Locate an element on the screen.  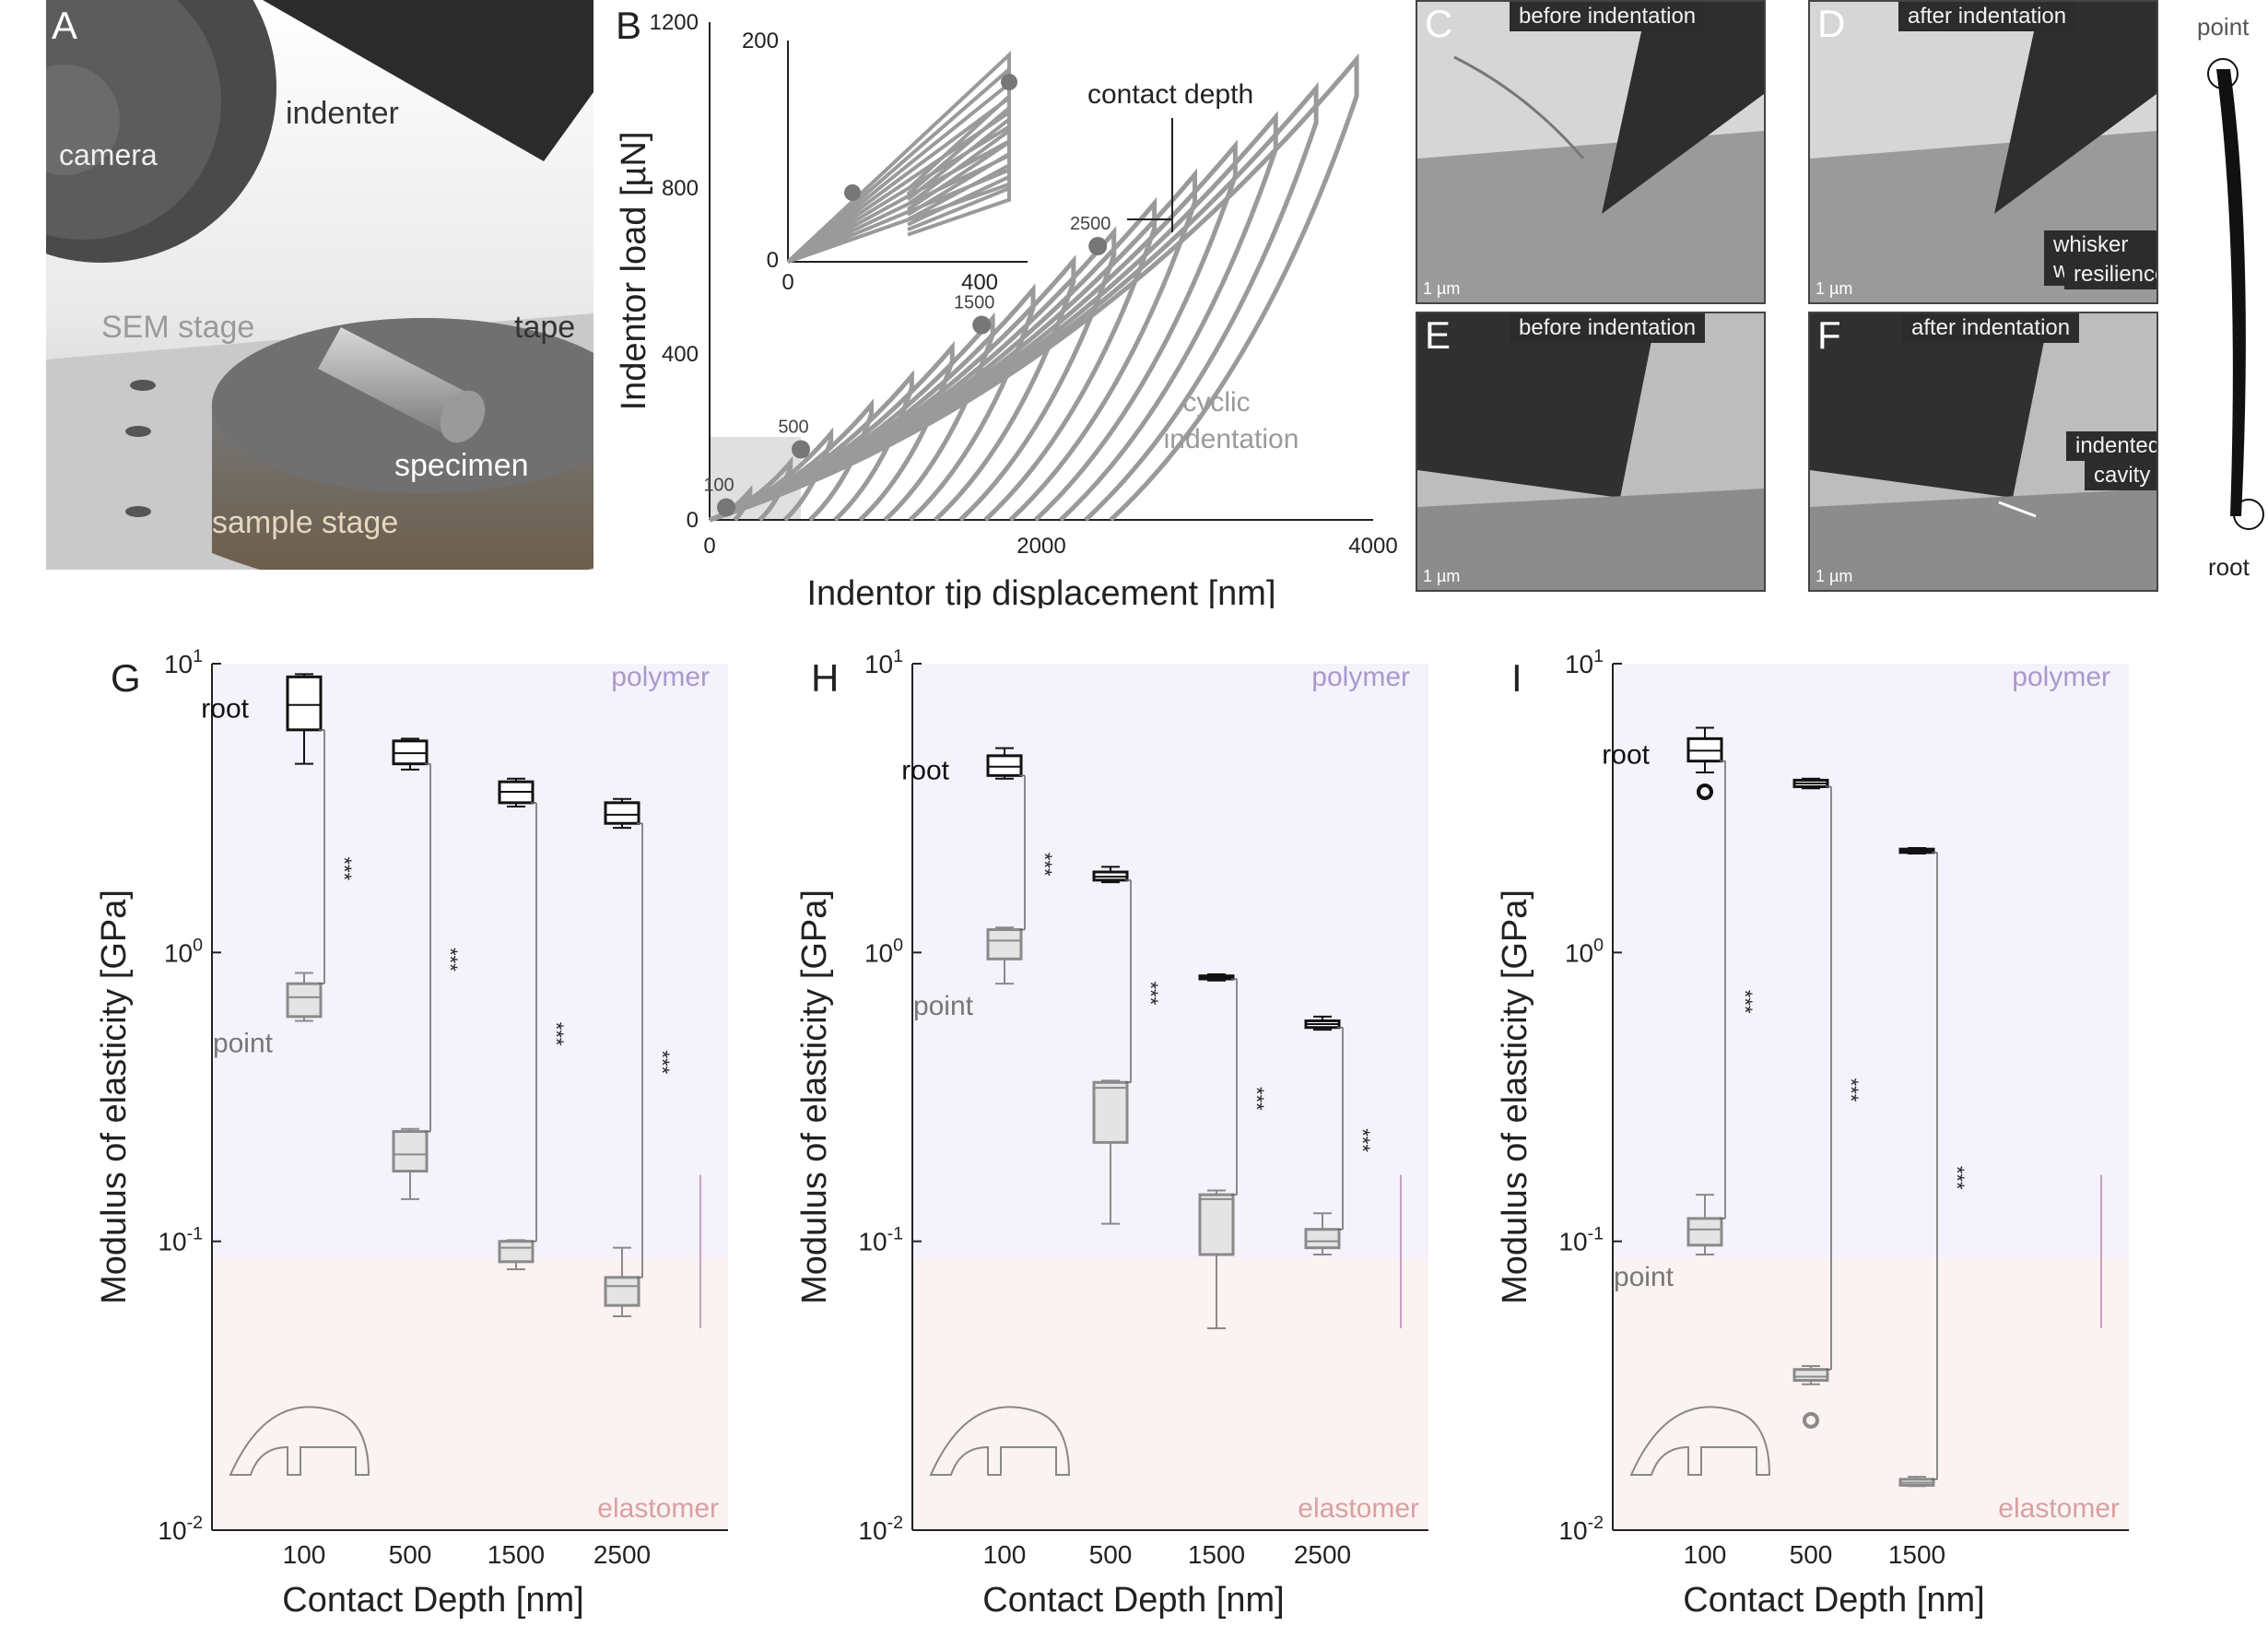
whisker-point-label: point is located at coordinates (2223, 27).